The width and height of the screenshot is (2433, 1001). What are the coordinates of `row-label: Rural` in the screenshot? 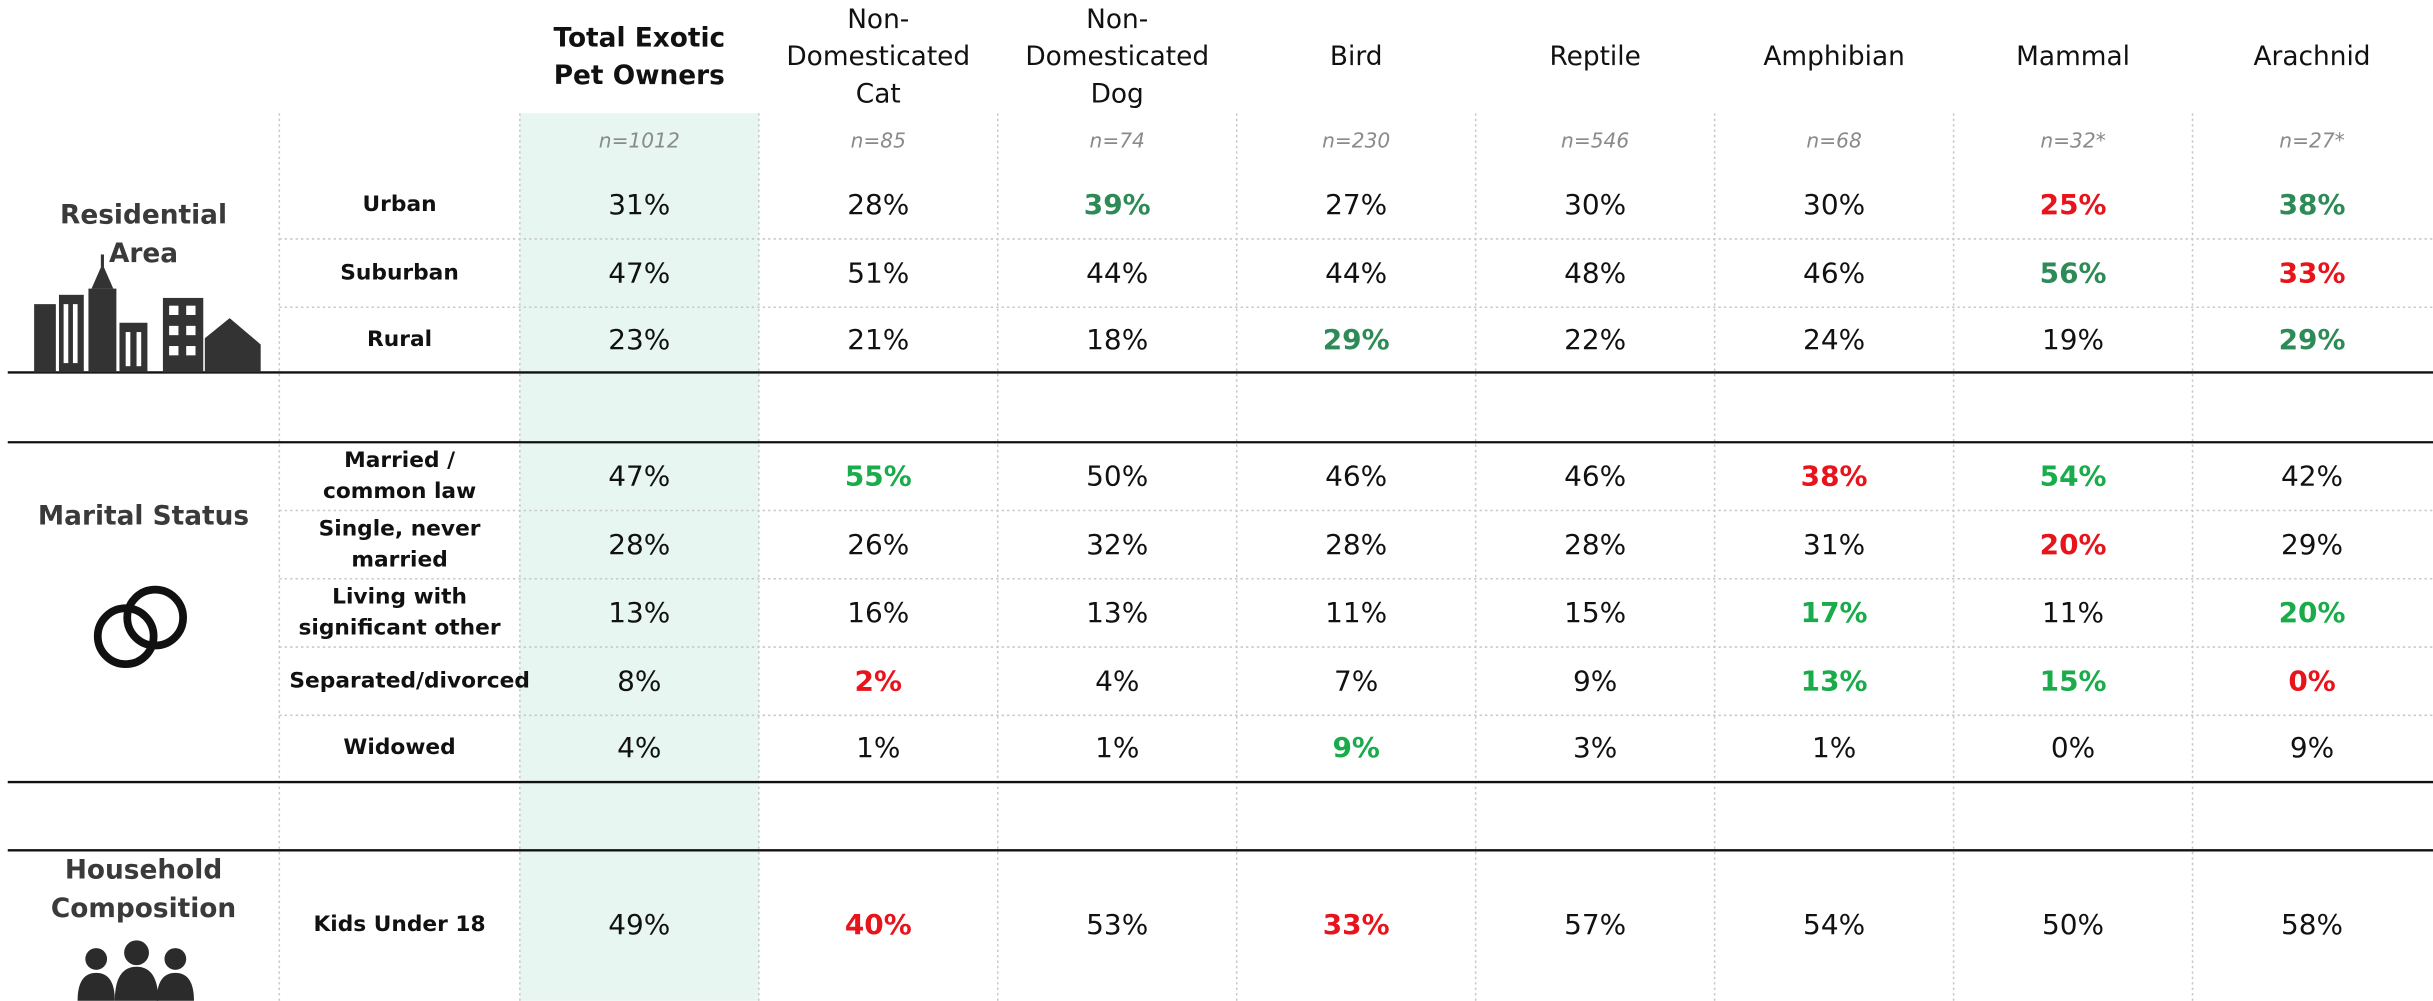 It's located at (399, 339).